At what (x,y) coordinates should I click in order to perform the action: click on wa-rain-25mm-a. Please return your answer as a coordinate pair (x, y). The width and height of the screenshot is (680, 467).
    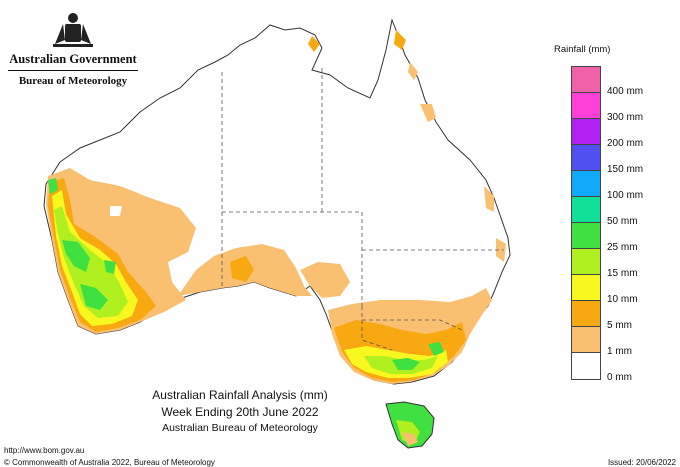
    Looking at the image, I should click on (76, 256).